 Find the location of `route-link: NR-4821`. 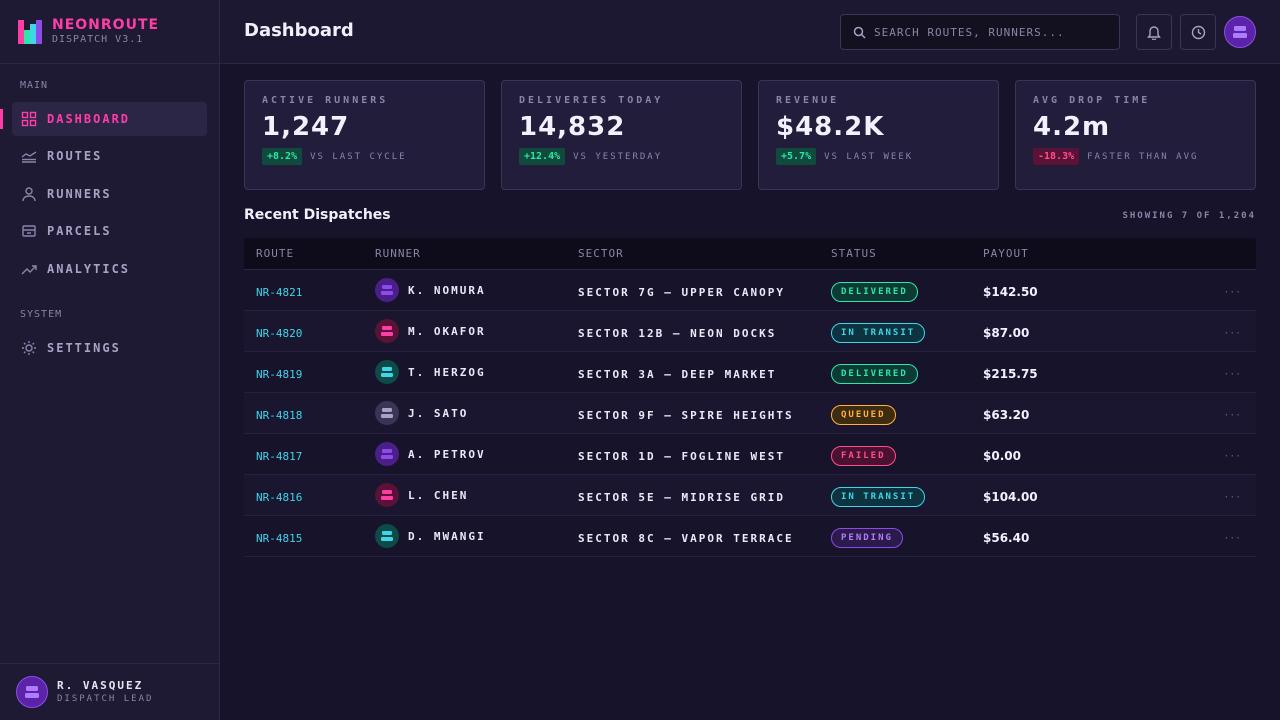

route-link: NR-4821 is located at coordinates (279, 292).